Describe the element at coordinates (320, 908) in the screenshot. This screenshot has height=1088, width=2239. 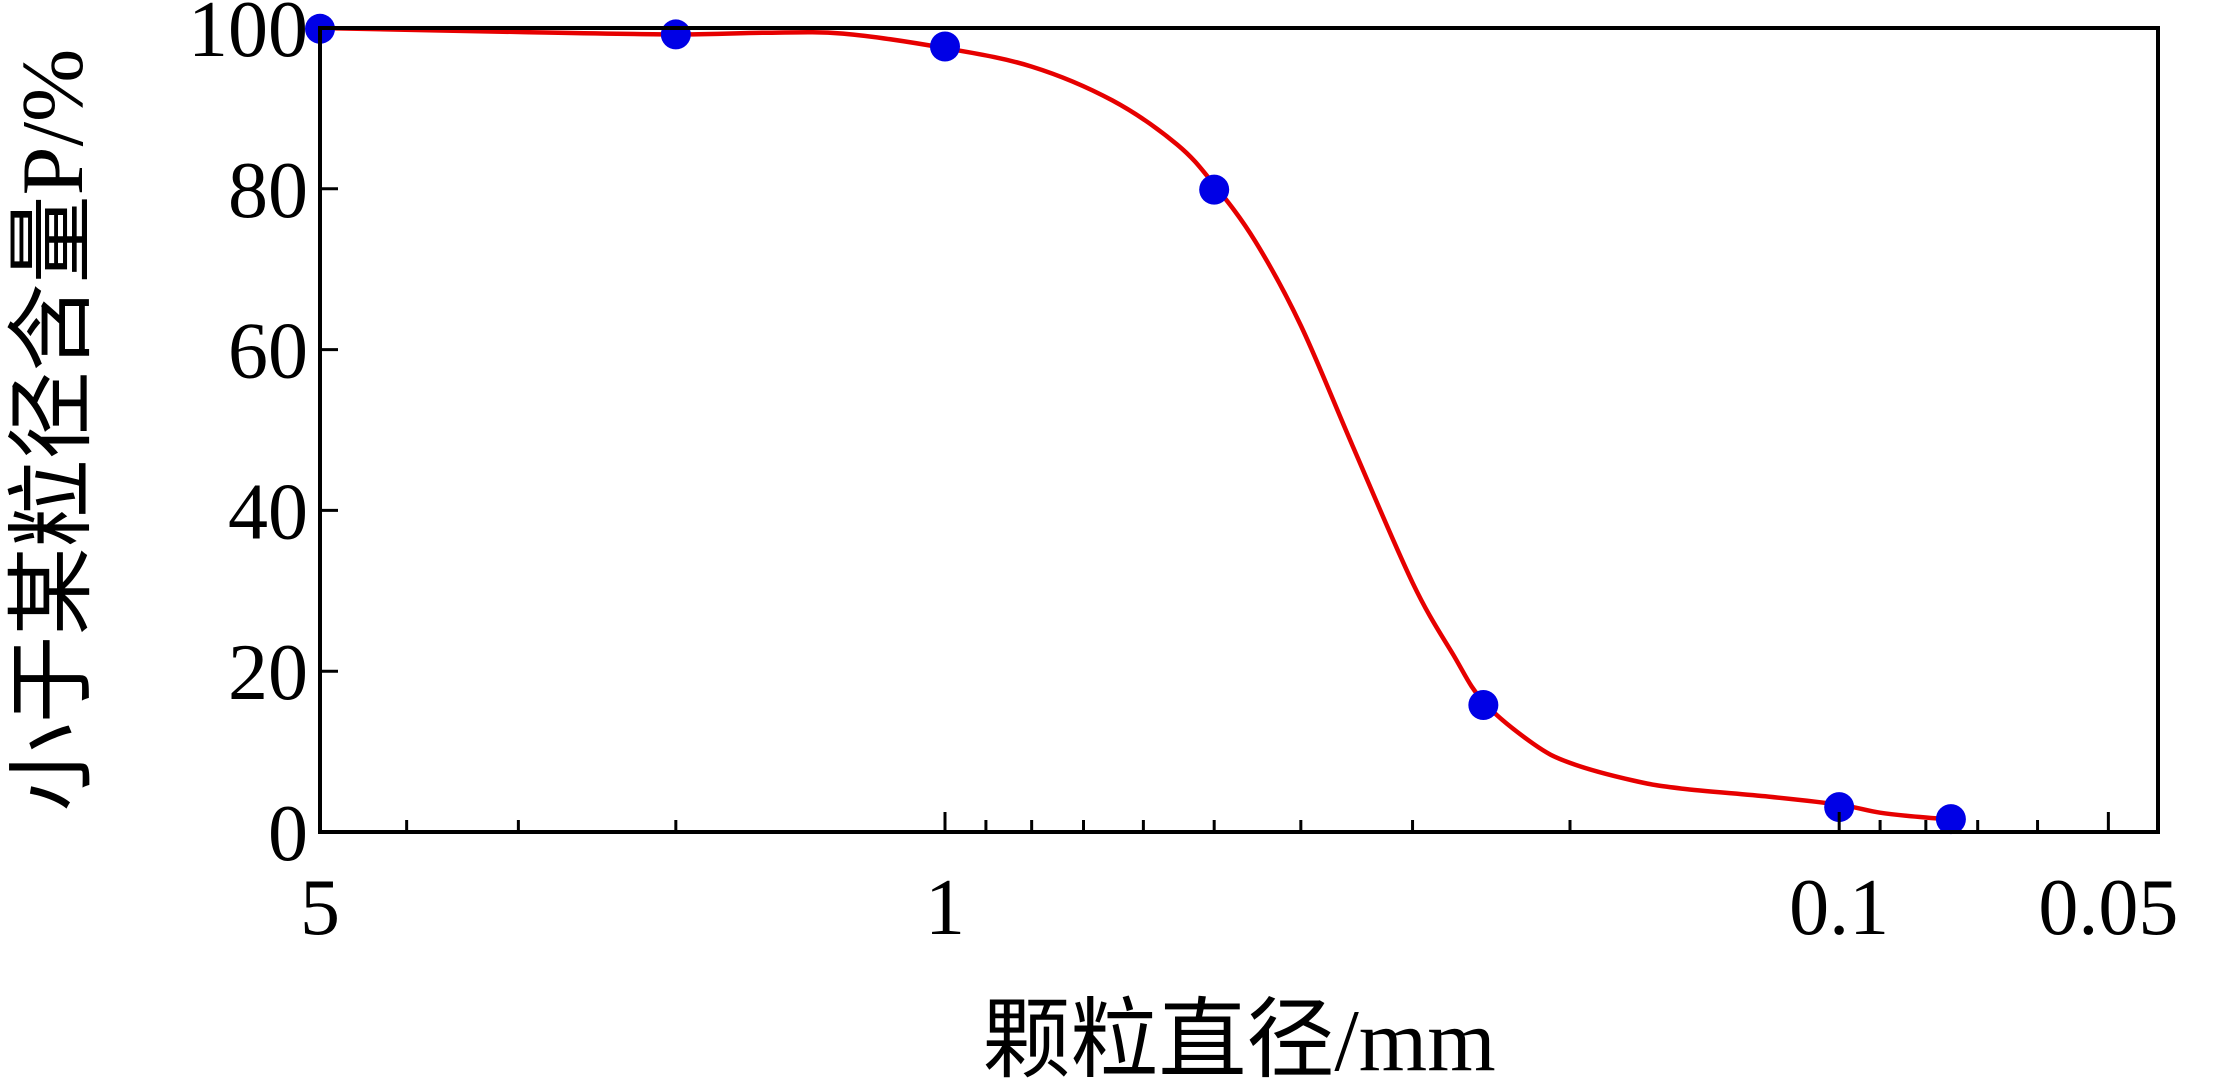
I see `x-tick-label-0: 5` at that location.